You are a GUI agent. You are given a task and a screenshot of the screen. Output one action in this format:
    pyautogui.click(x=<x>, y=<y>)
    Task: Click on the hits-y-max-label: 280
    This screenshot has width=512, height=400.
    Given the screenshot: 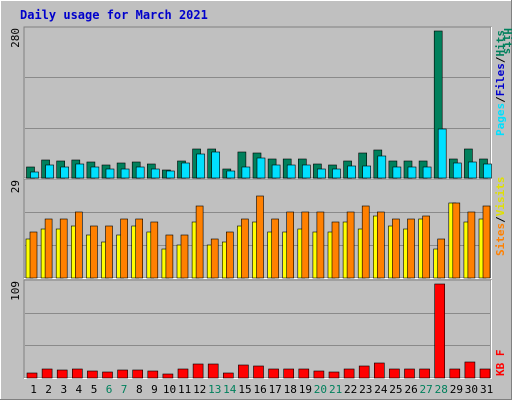 What is the action you would take?
    pyautogui.click(x=15, y=38)
    